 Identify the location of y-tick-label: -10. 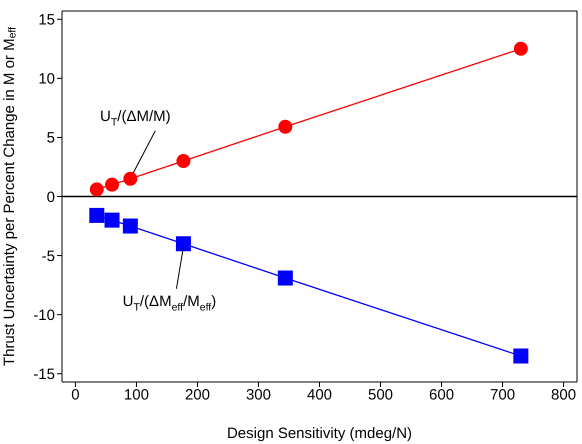
(44, 315).